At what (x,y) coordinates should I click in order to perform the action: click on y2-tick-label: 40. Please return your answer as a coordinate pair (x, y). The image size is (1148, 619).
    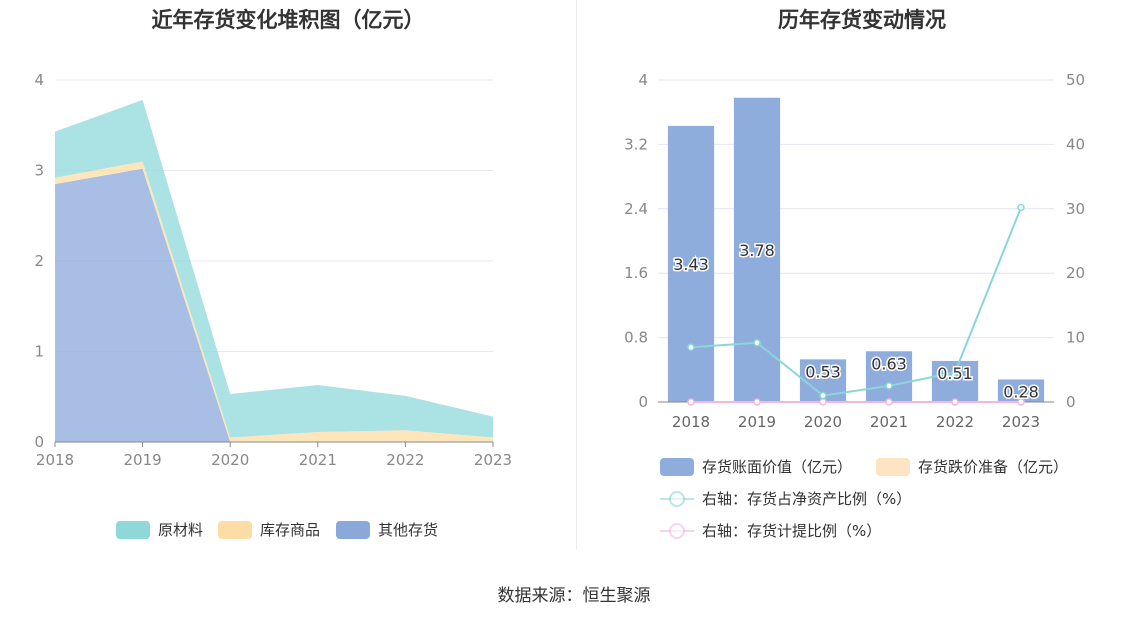
    Looking at the image, I should click on (1075, 144).